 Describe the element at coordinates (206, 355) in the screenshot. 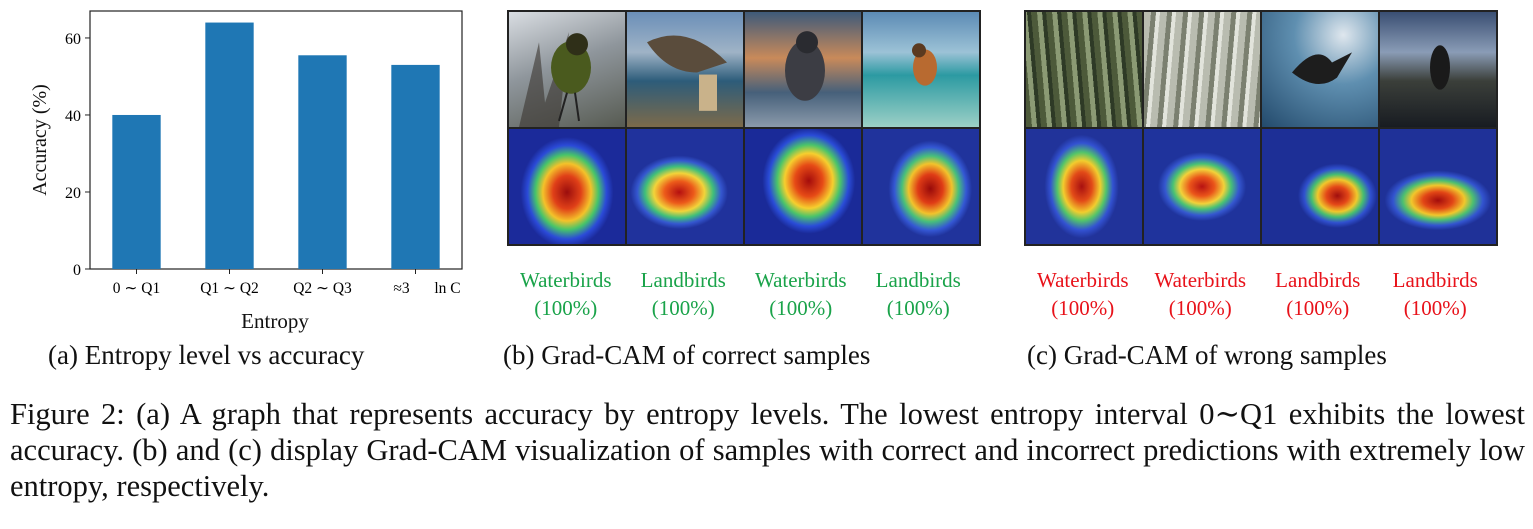

I see `subcaption-a: (a) Entropy level vs accuracy` at that location.